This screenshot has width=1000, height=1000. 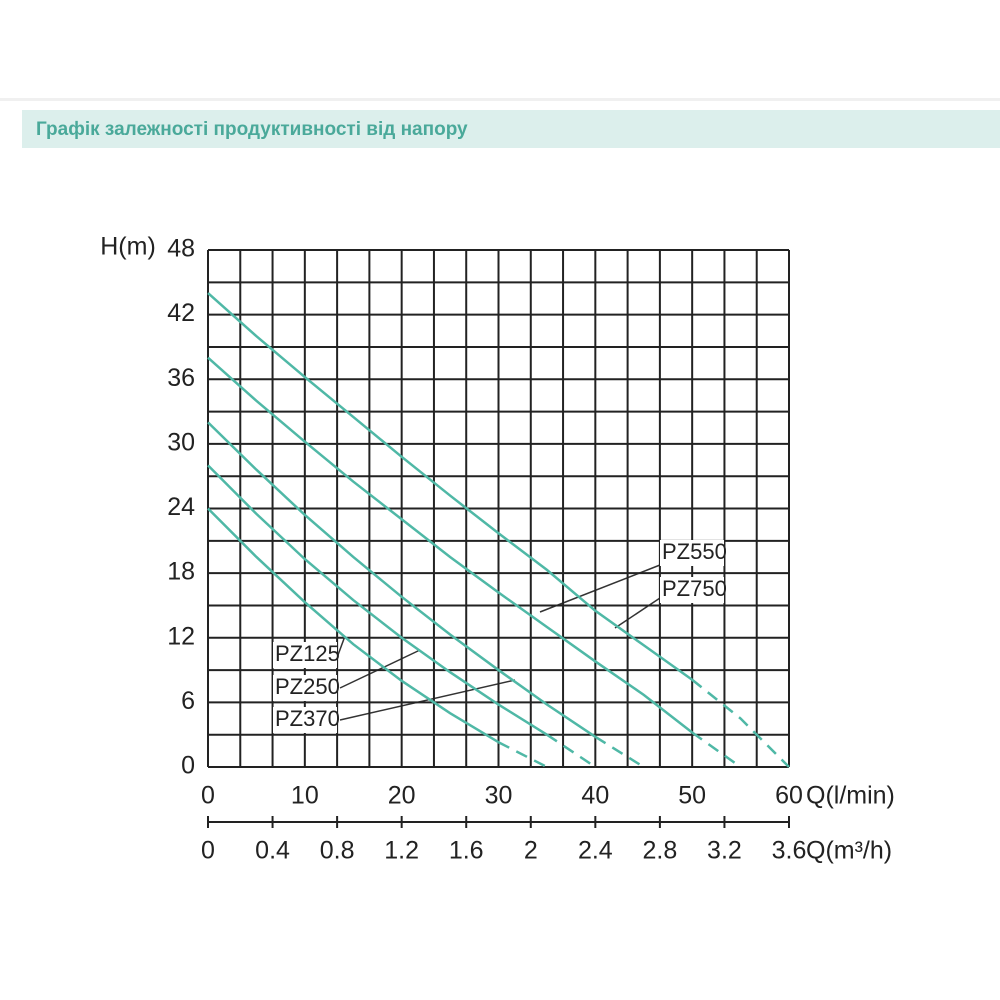 I want to click on series-label: PZ550, so click(x=694, y=551).